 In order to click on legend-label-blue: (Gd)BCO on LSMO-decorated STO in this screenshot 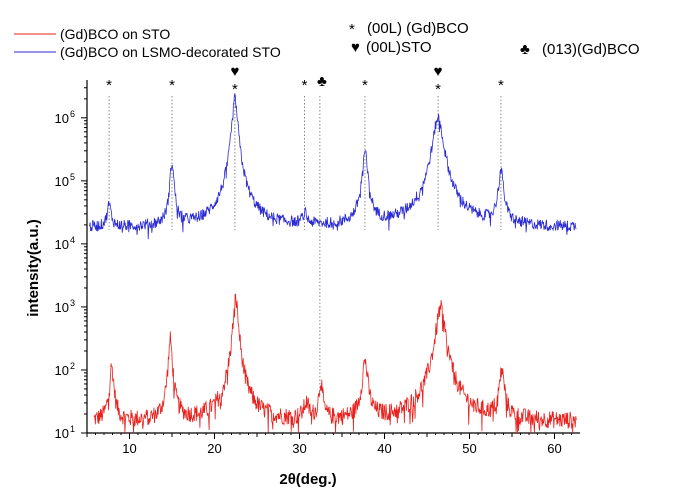, I will do `click(170, 52)`.